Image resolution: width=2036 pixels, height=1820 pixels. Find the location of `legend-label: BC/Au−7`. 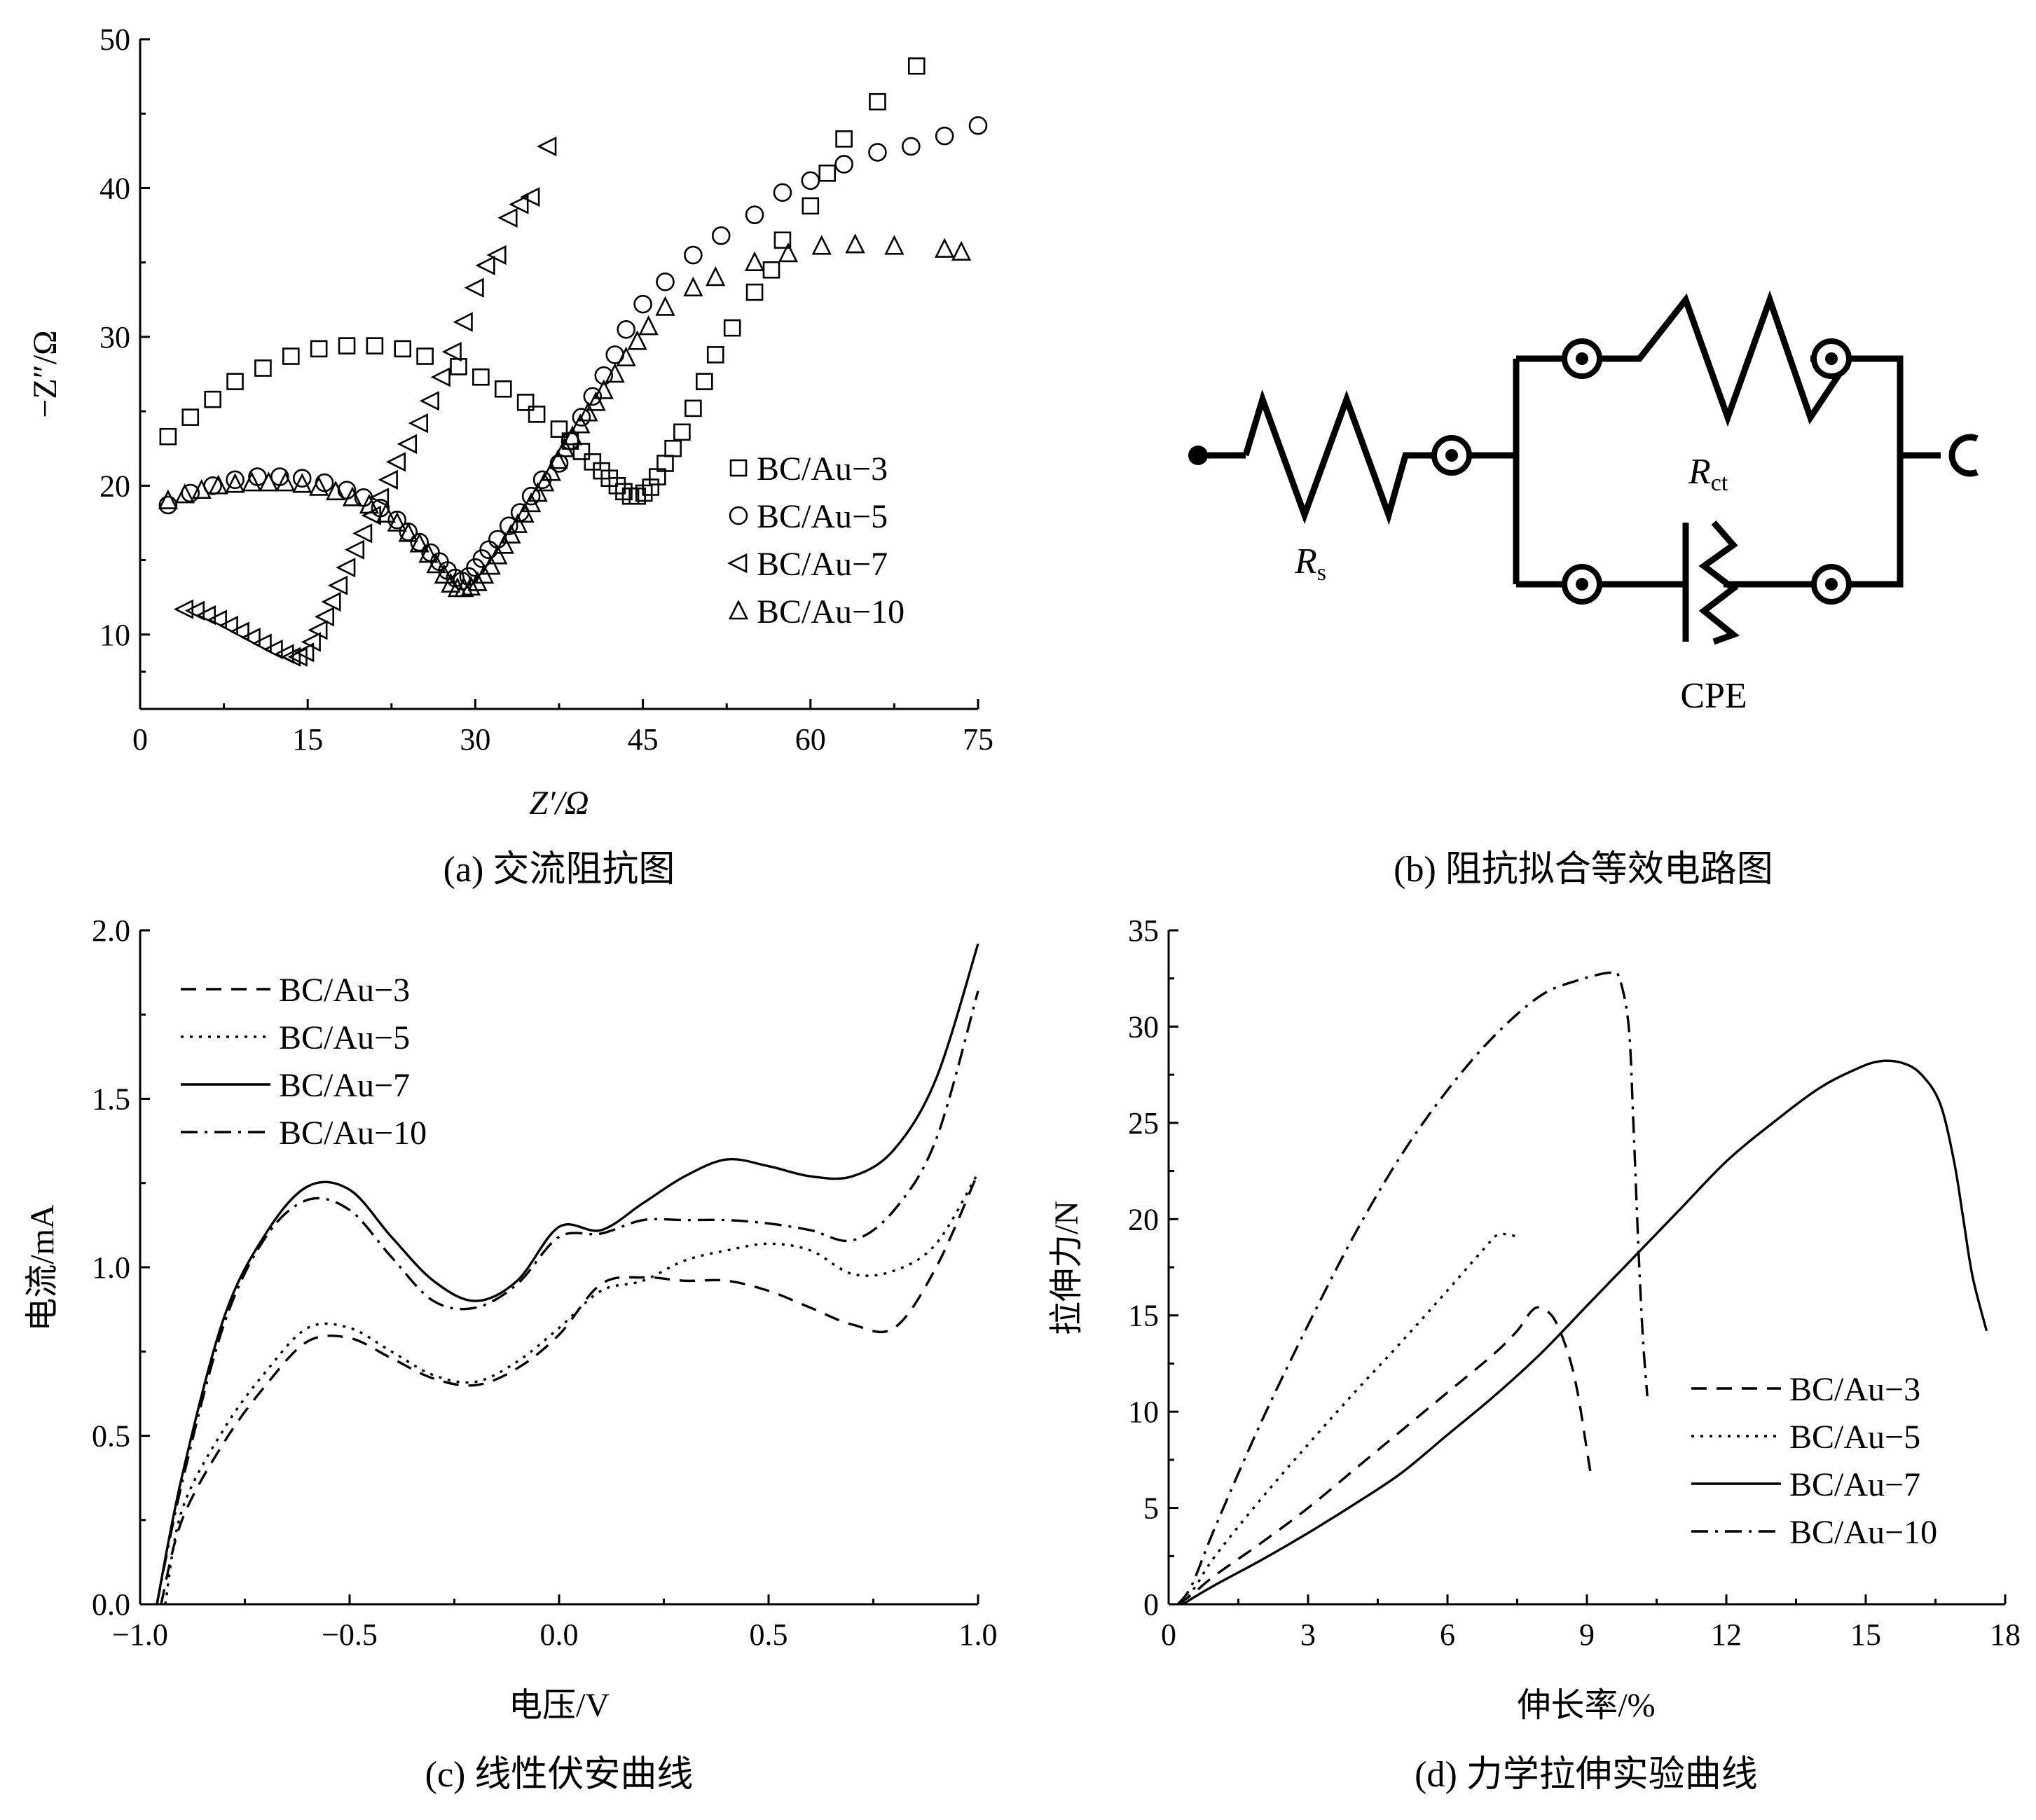

legend-label: BC/Au−7 is located at coordinates (344, 1085).